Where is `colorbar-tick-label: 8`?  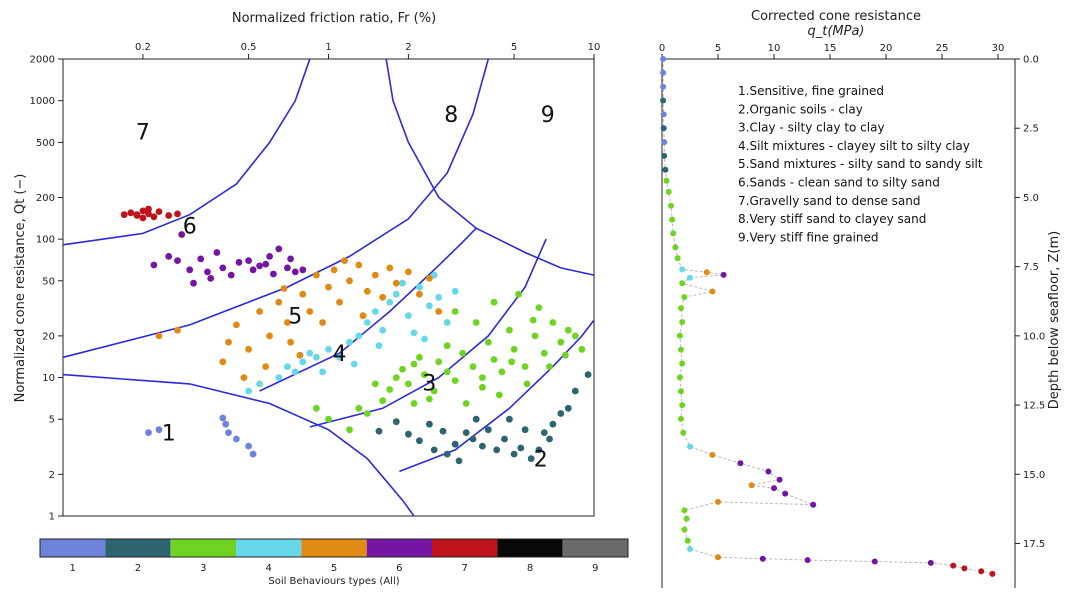 colorbar-tick-label: 8 is located at coordinates (530, 568).